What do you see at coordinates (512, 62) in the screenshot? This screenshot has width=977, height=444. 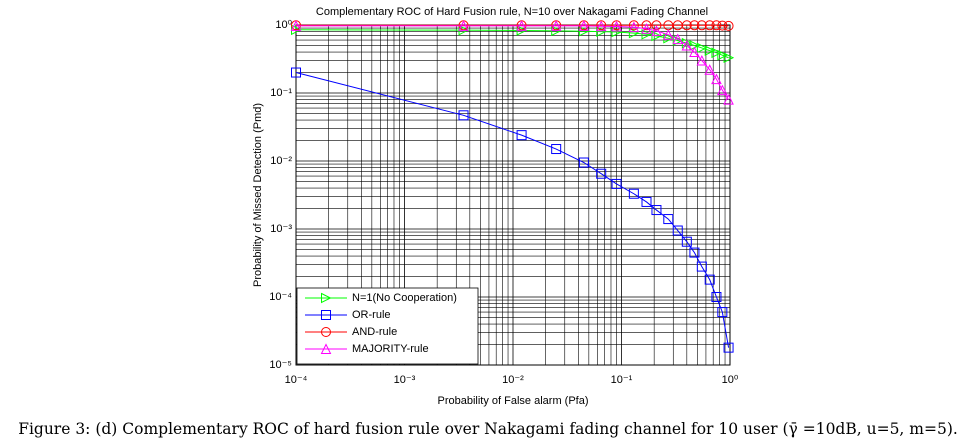 I see `series-line` at bounding box center [512, 62].